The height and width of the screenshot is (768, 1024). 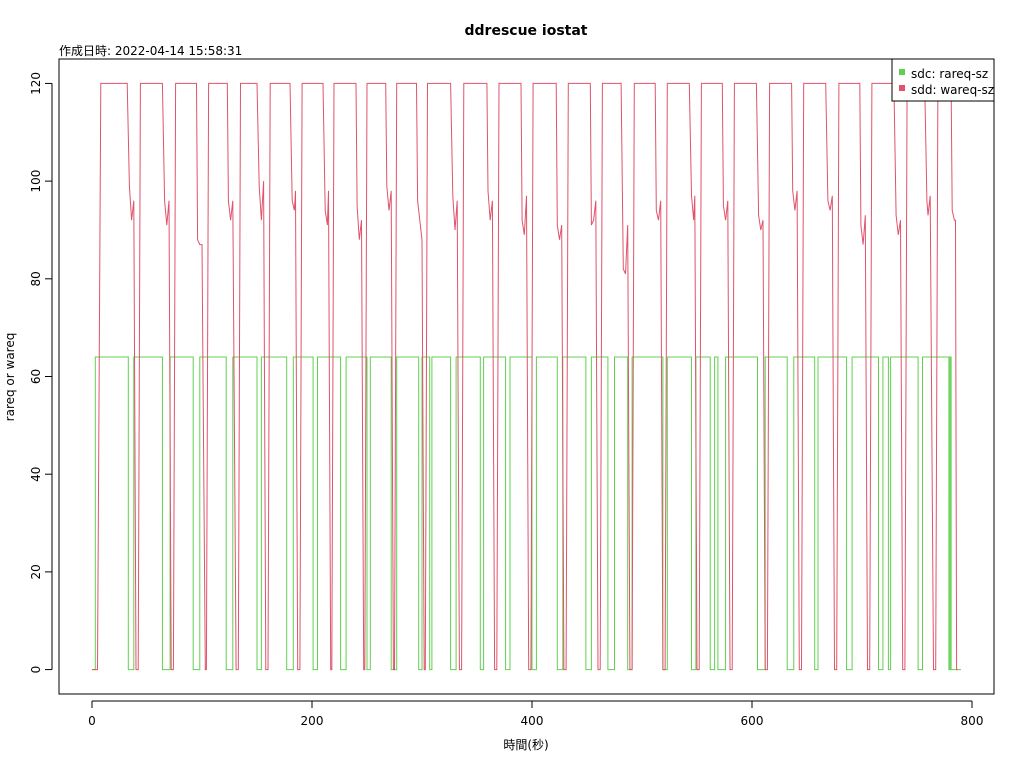 I want to click on y-tick-label: 80, so click(x=36, y=278).